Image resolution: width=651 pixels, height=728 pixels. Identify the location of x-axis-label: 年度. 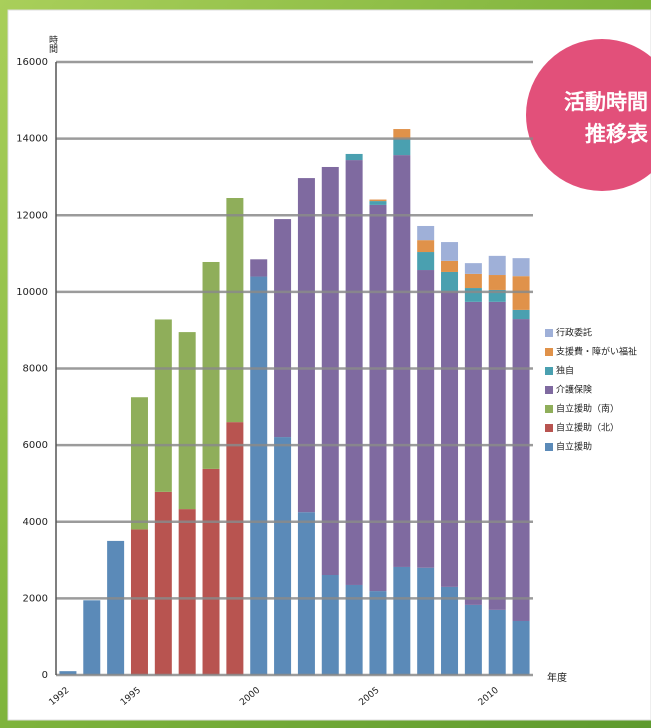
(557, 677).